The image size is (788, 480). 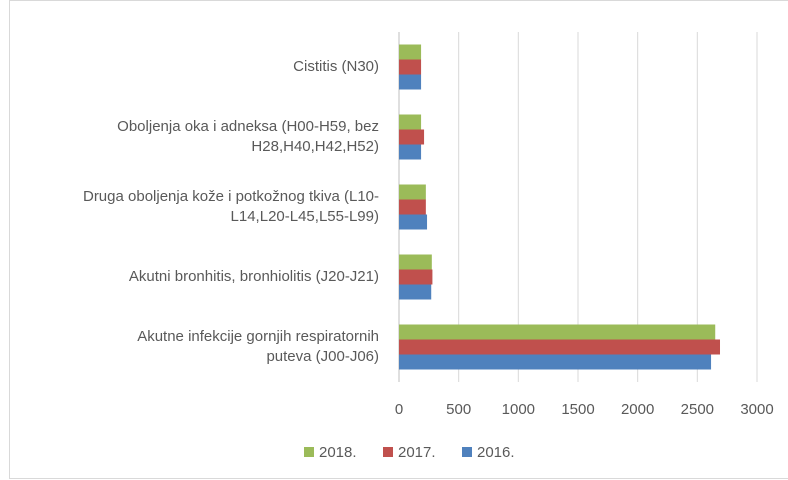 What do you see at coordinates (417, 452) in the screenshot?
I see `legend-label: 2017.` at bounding box center [417, 452].